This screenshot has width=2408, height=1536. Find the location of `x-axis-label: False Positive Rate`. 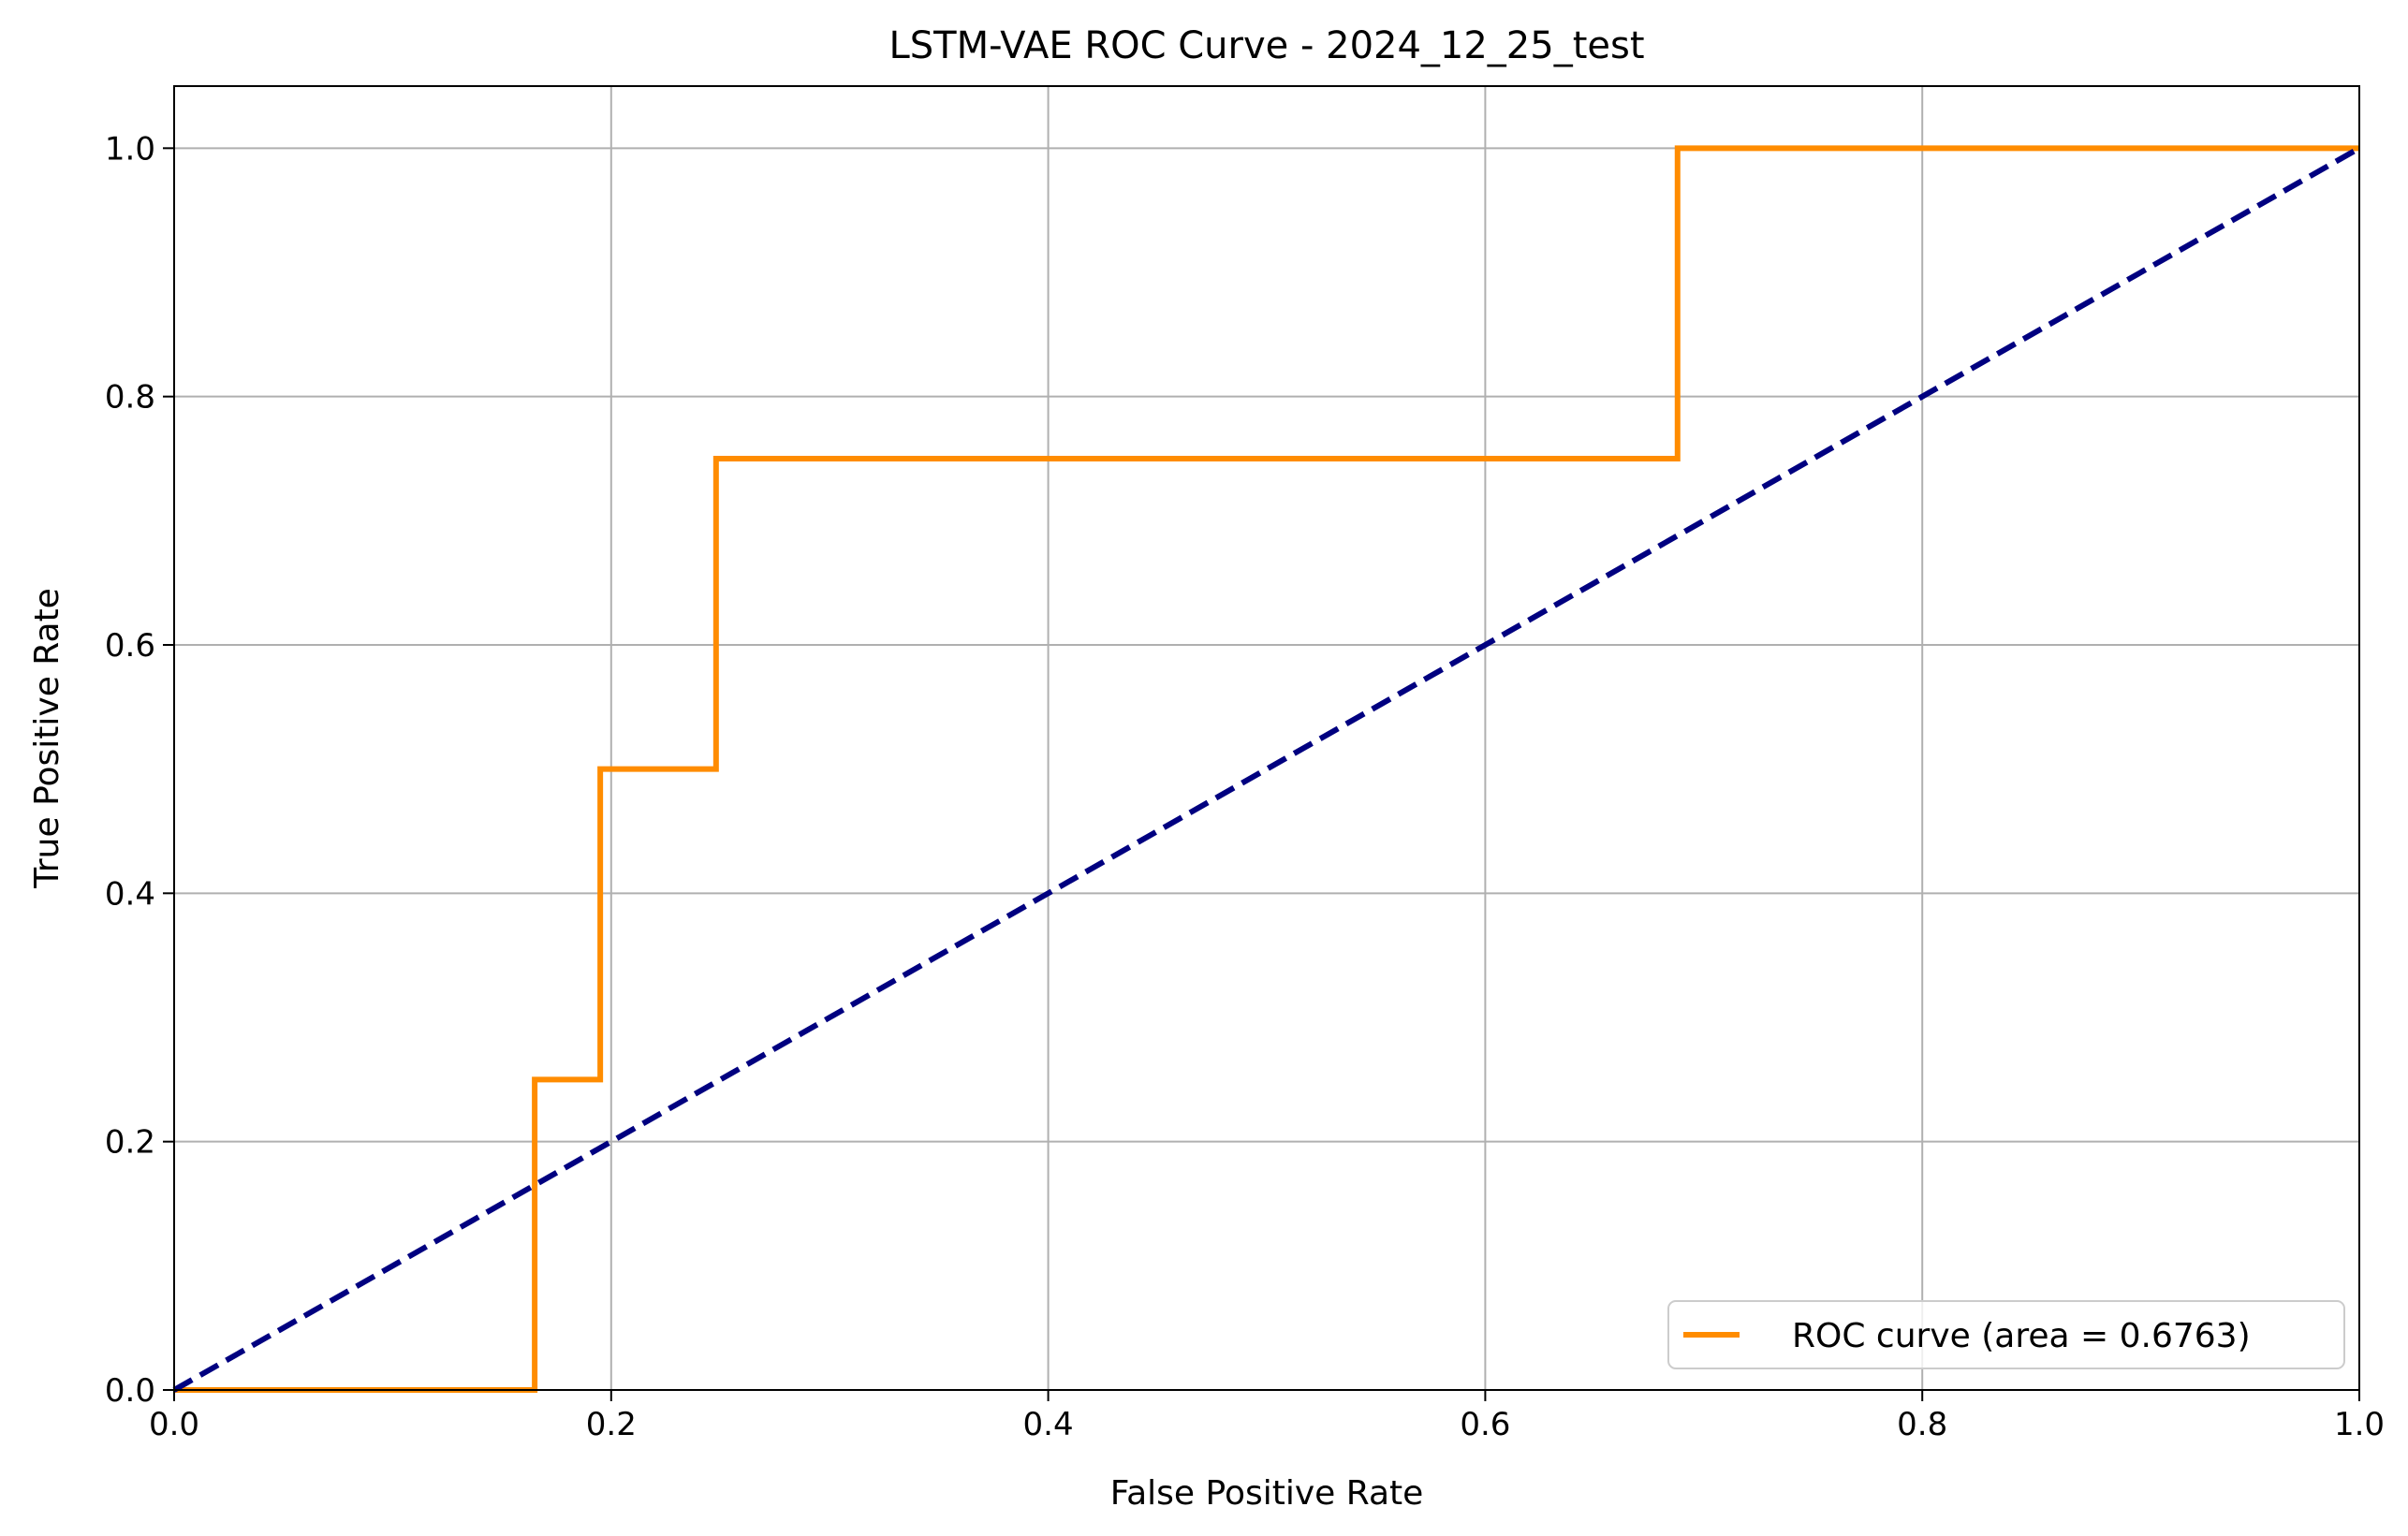

x-axis-label: False Positive Rate is located at coordinates (1267, 1493).